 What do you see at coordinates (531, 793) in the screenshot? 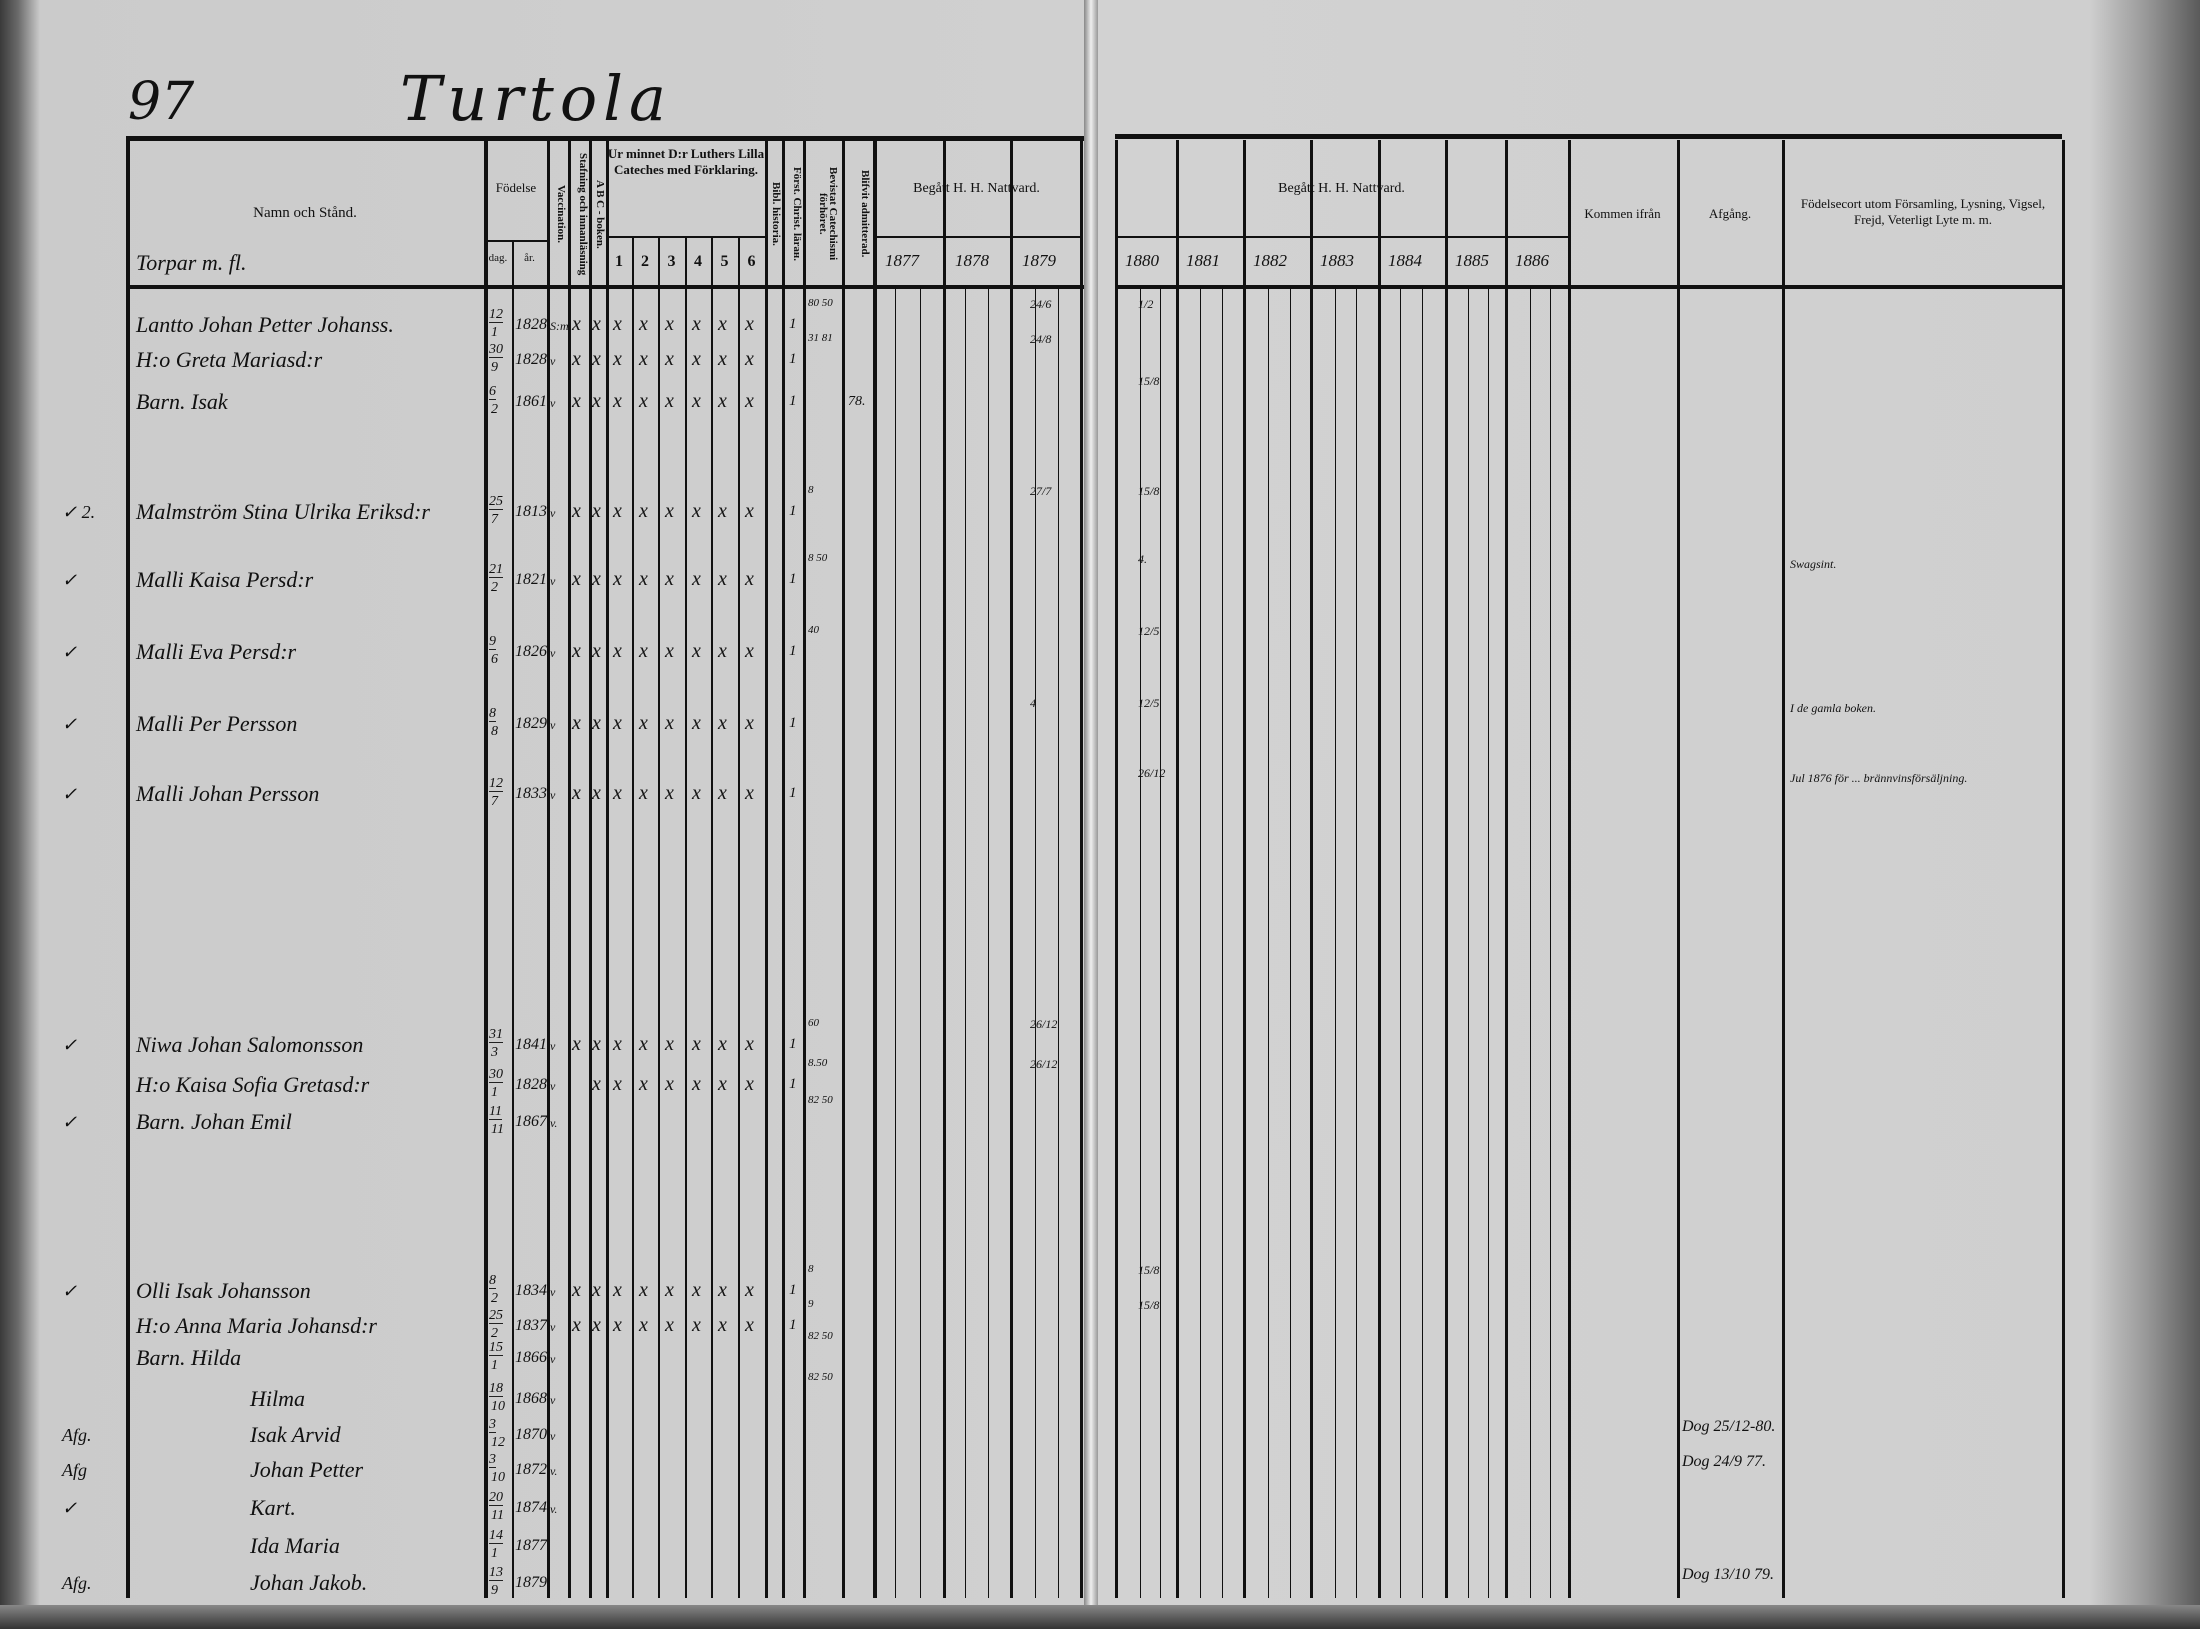
I see `birth-year: 1833` at bounding box center [531, 793].